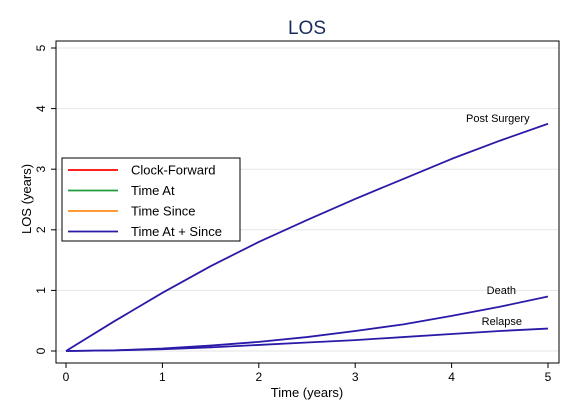 The image size is (573, 417). Describe the element at coordinates (173, 170) in the screenshot. I see `legend-label: Clock-Forward` at that location.